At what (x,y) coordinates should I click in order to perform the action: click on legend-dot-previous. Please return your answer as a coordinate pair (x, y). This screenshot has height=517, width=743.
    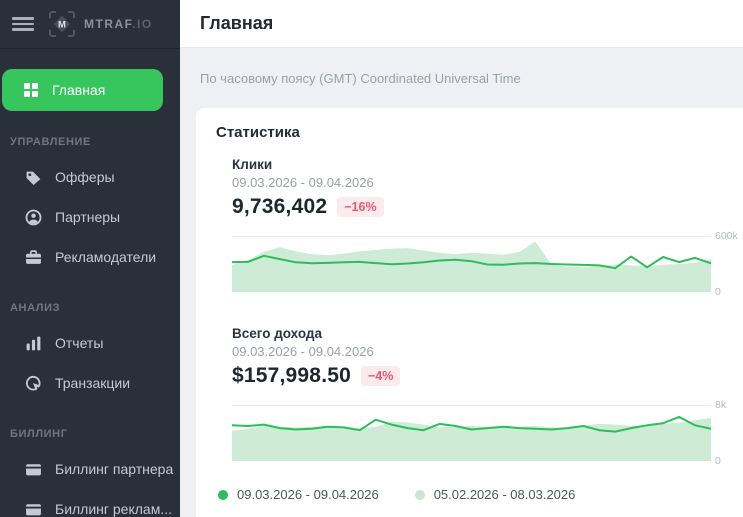
    Looking at the image, I should click on (419, 494).